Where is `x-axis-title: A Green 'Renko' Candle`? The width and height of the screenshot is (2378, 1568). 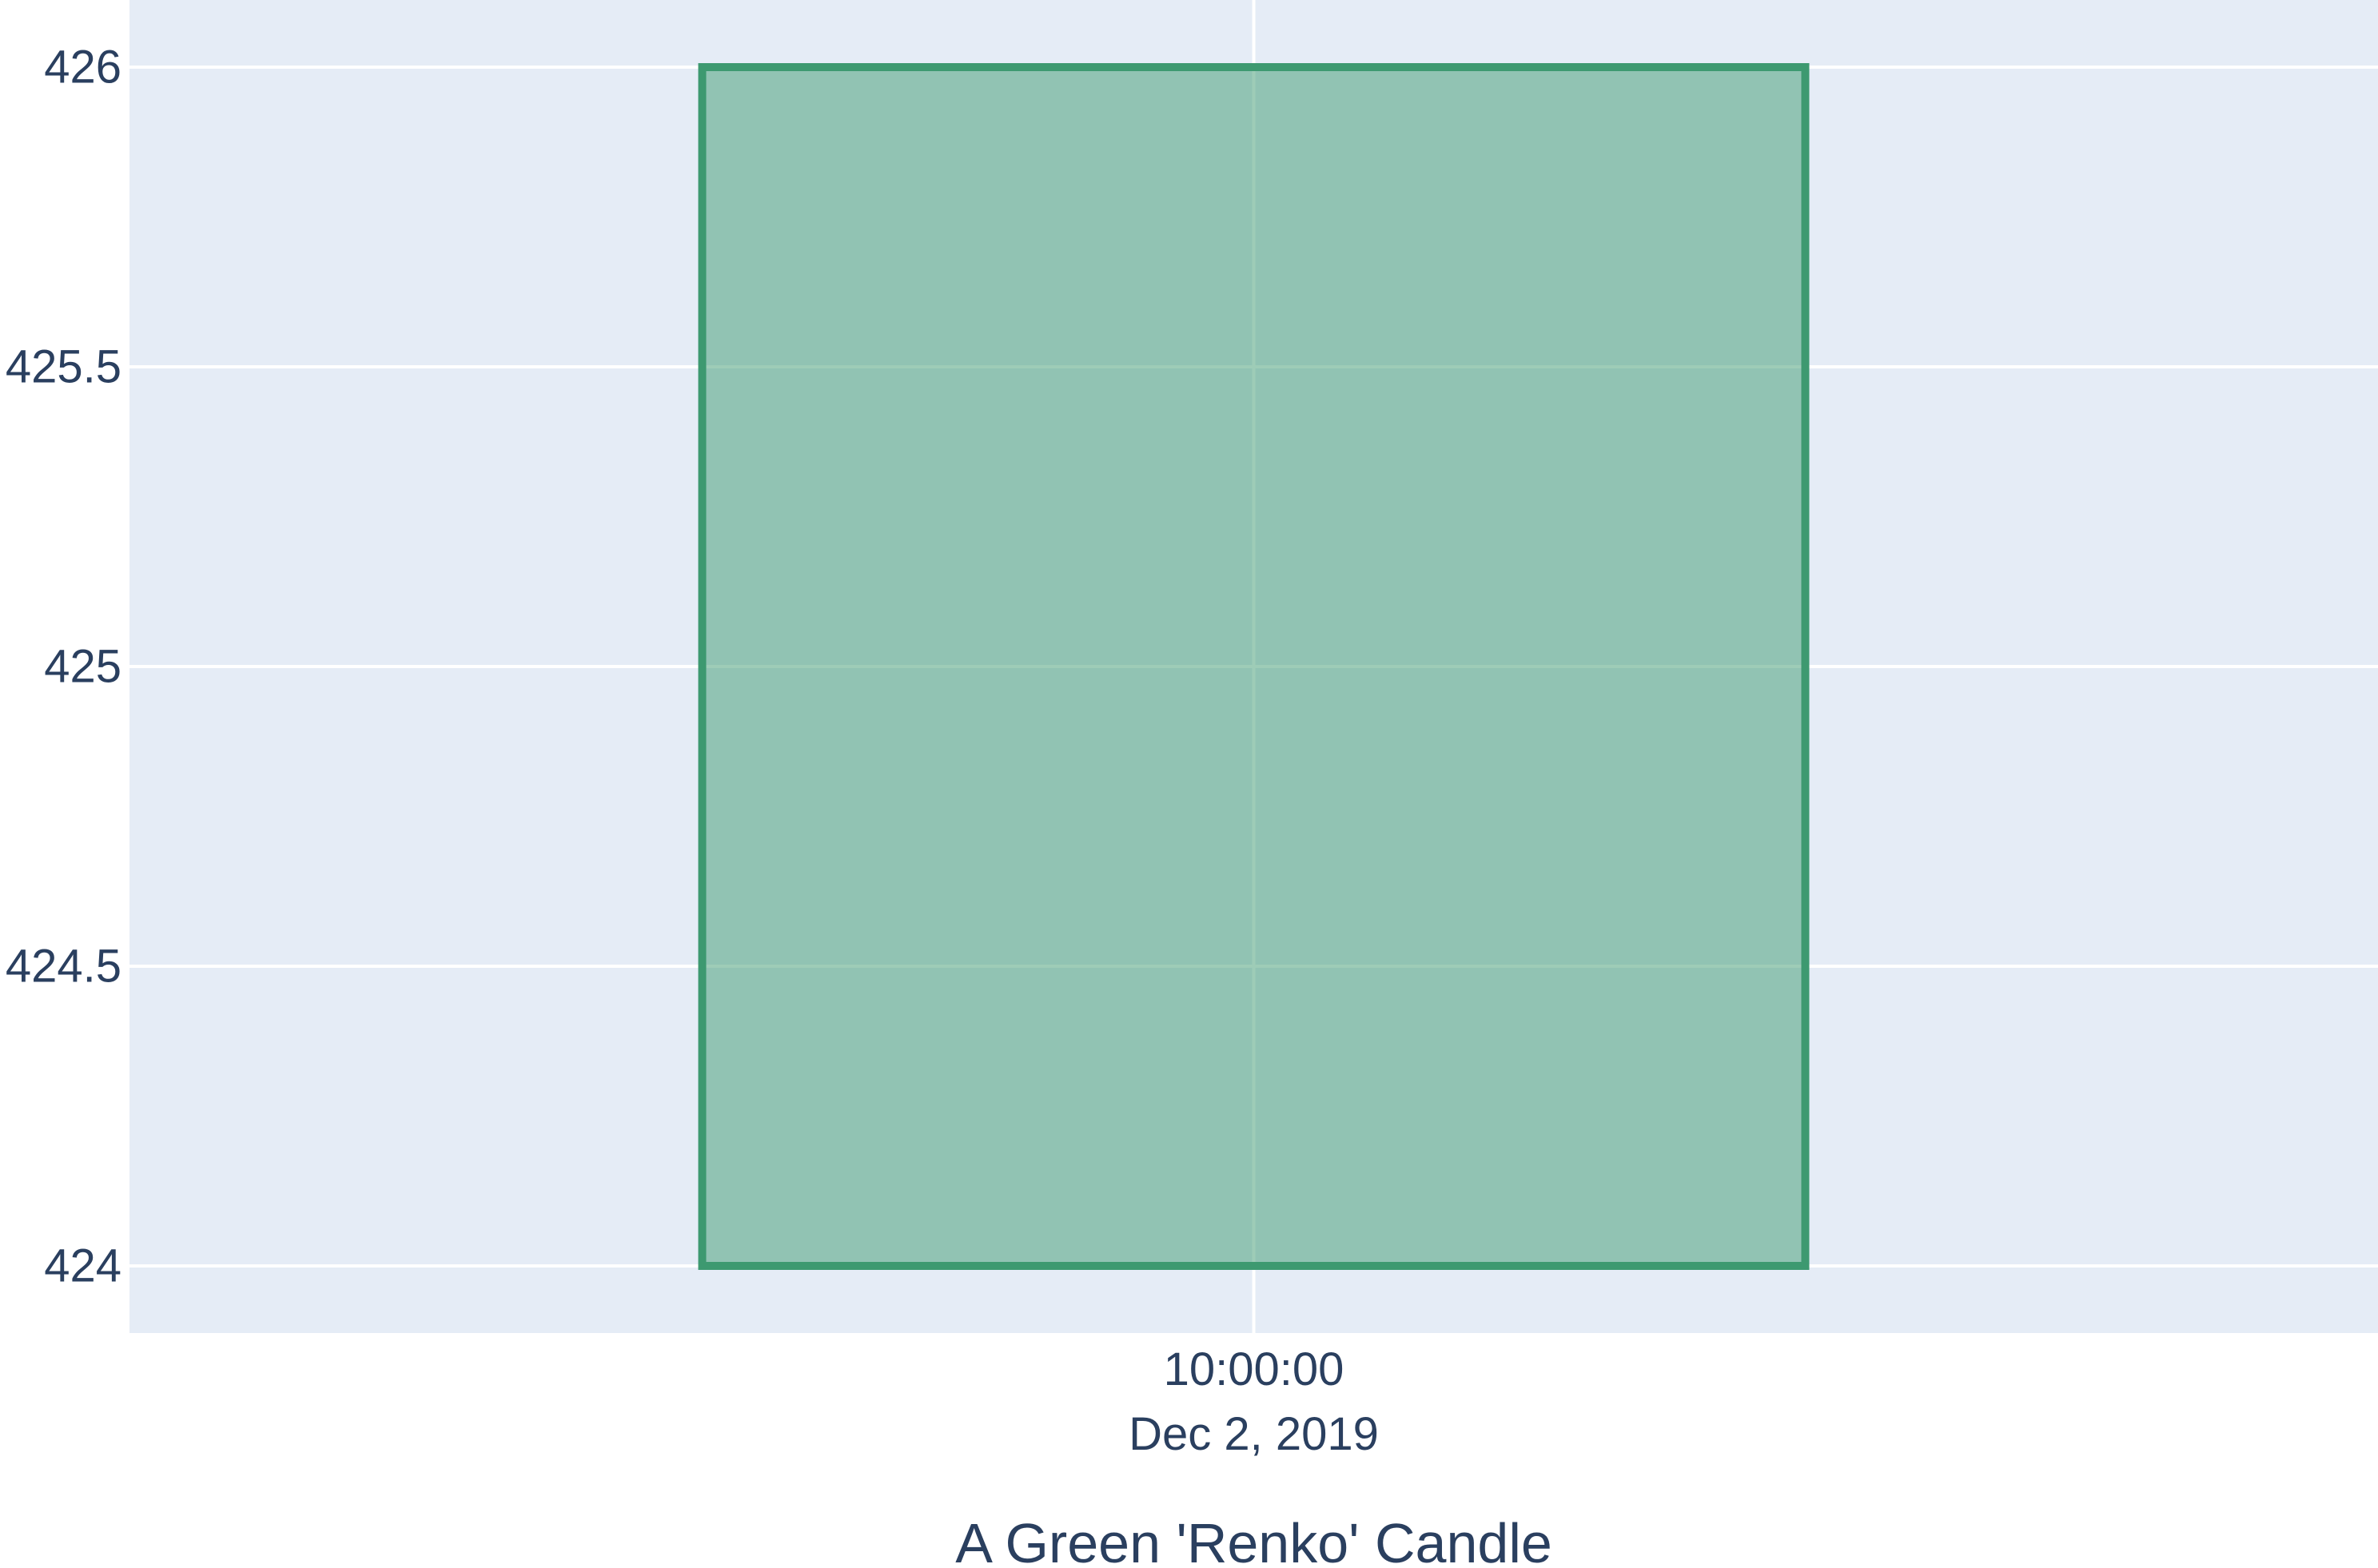
x-axis-title: A Green 'Renko' Candle is located at coordinates (1253, 1540).